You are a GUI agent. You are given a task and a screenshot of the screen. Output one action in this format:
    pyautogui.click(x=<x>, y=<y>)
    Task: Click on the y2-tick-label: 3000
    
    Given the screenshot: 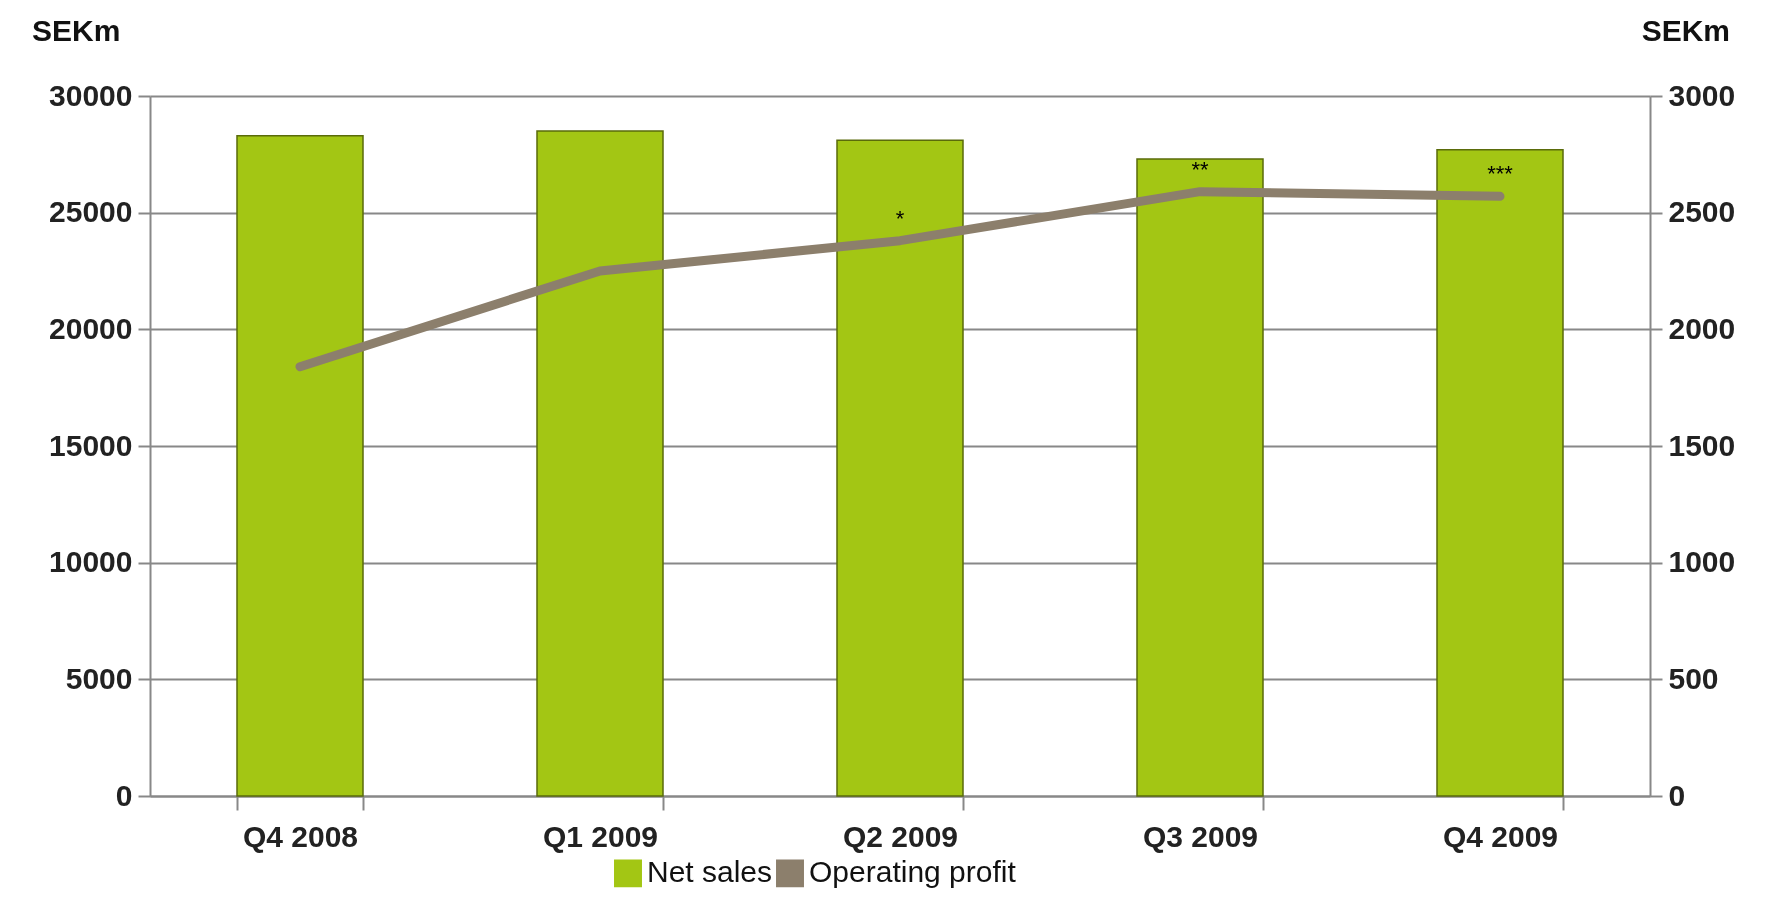 What is the action you would take?
    pyautogui.click(x=1702, y=95)
    